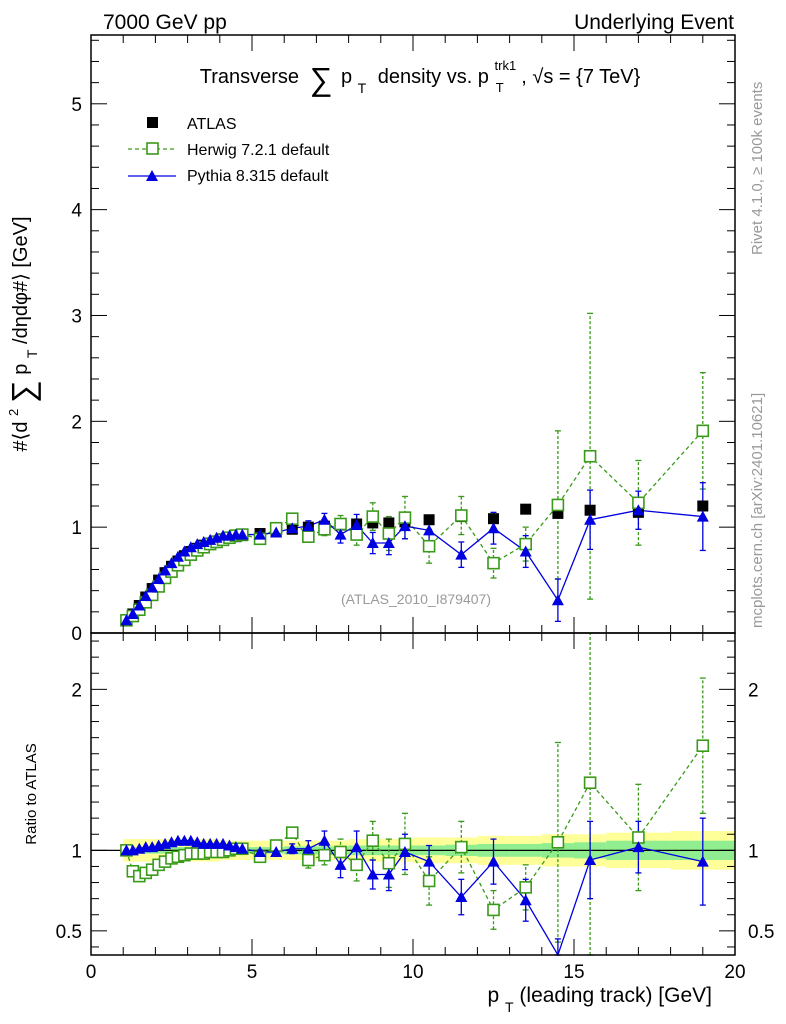 Image resolution: width=786 pixels, height=1024 pixels. What do you see at coordinates (753, 851) in the screenshot?
I see `ratio-y-tick-label-right: 1` at bounding box center [753, 851].